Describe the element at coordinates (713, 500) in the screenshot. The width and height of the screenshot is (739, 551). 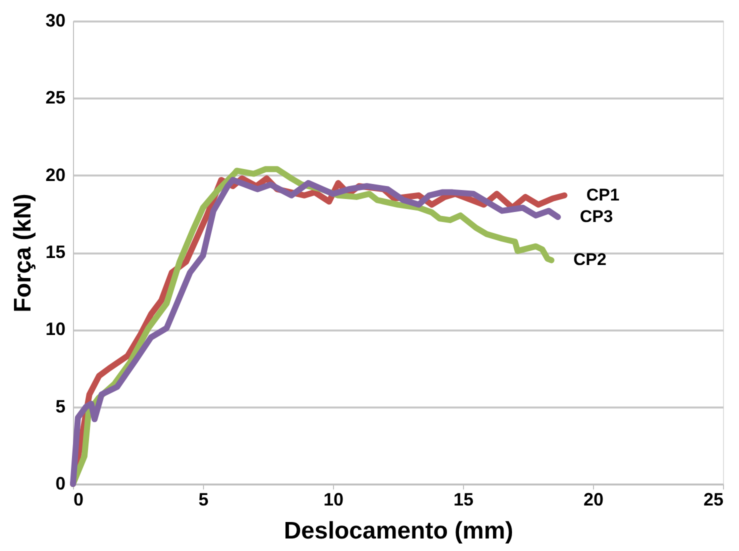
I see `x-tick-label: 25` at that location.